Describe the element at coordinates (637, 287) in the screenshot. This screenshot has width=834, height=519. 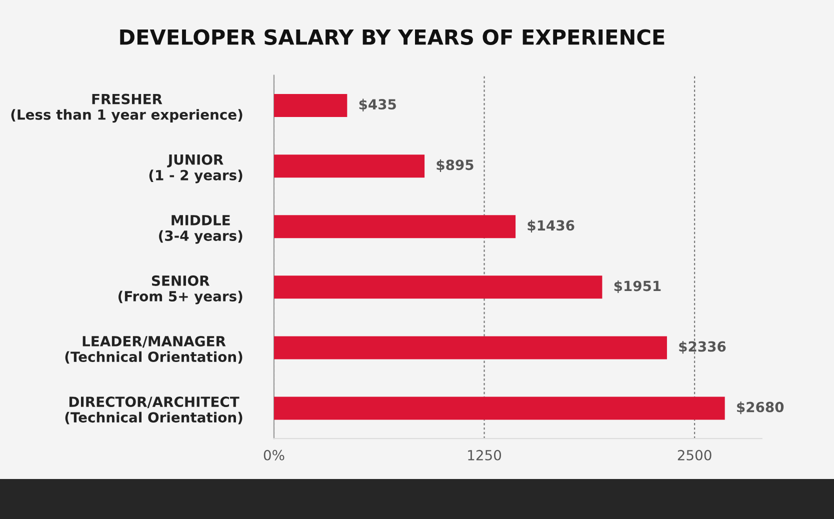
I see `data-label: $1951` at that location.